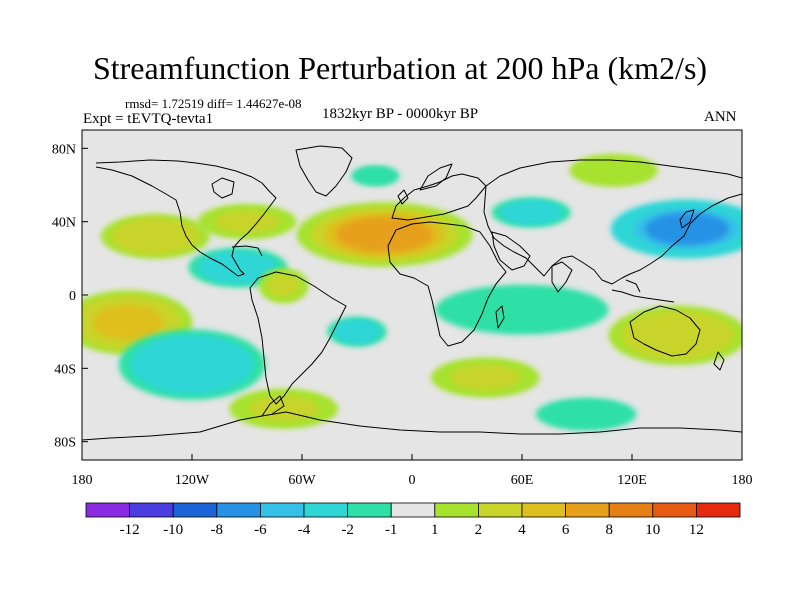 Image resolution: width=800 pixels, height=600 pixels. Describe the element at coordinates (687, 219) in the screenshot. I see `coast-japan` at that location.